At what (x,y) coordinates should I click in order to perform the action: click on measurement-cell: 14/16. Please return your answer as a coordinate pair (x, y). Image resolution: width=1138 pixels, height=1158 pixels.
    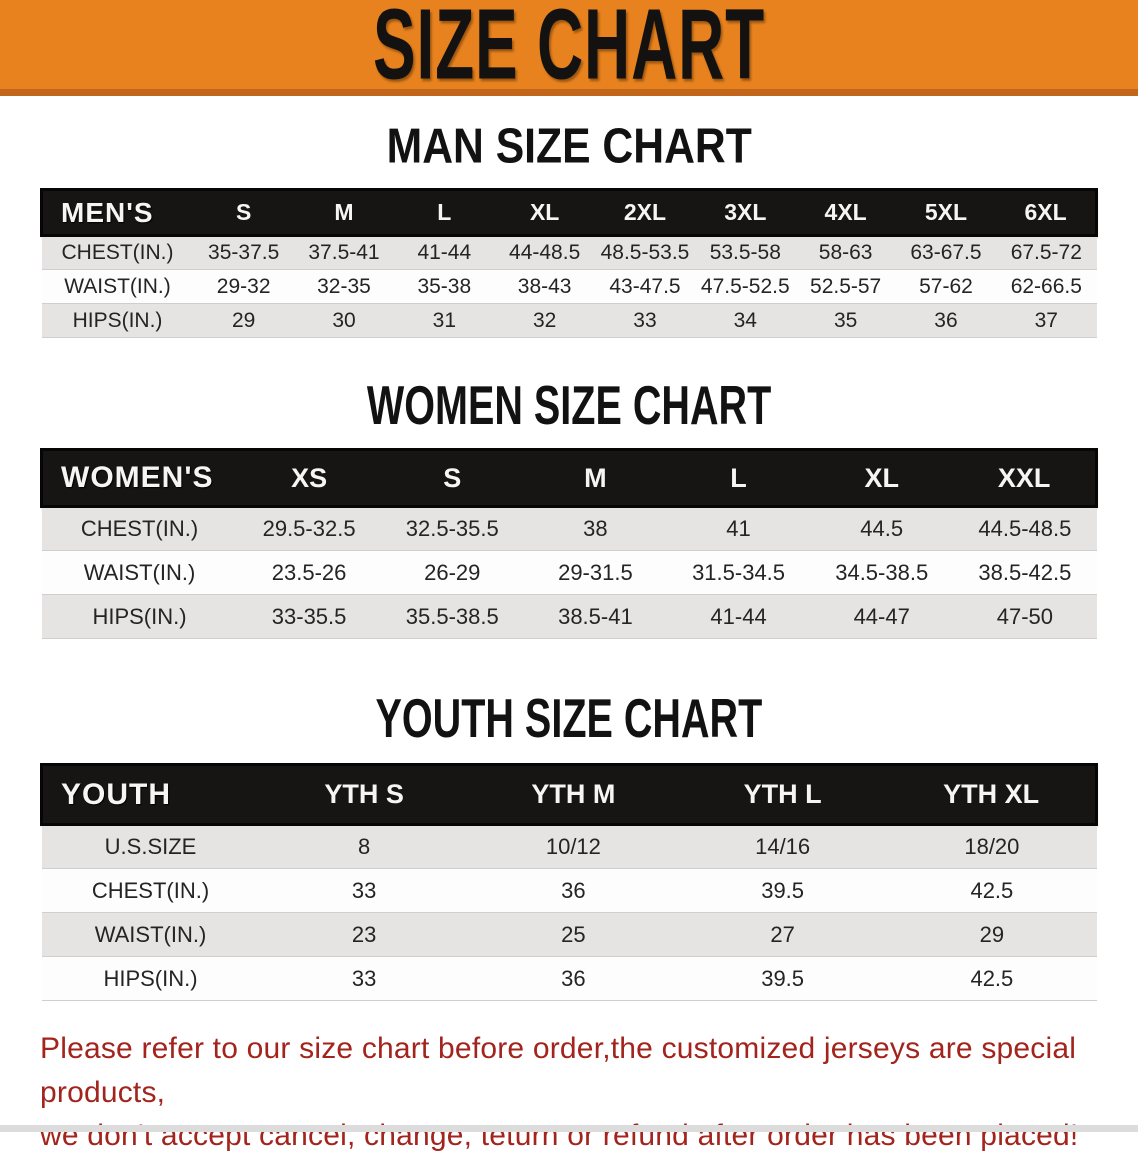
    Looking at the image, I should click on (783, 846).